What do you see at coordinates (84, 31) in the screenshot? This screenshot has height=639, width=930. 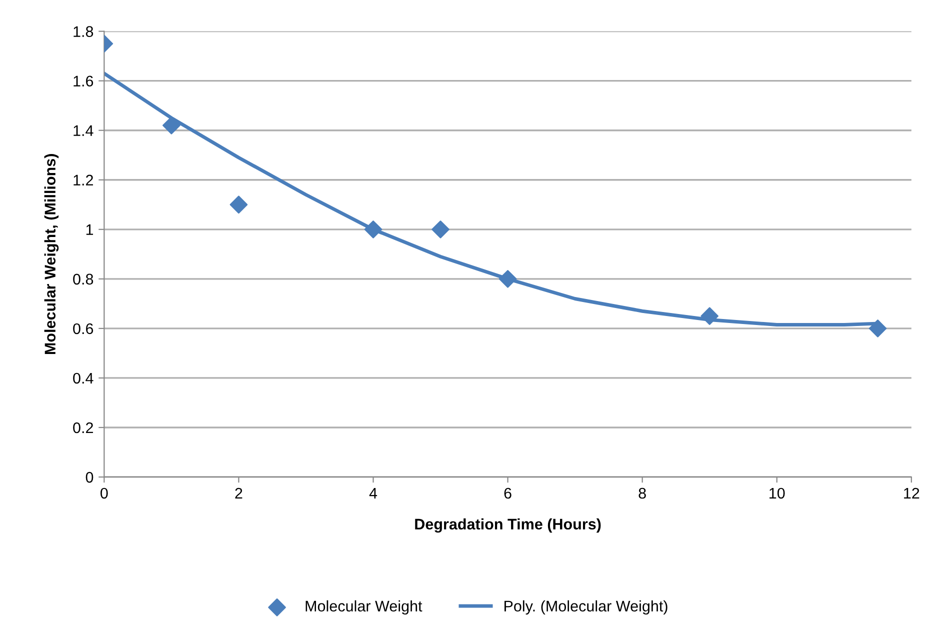 I see `y-tick-label: 1.8` at bounding box center [84, 31].